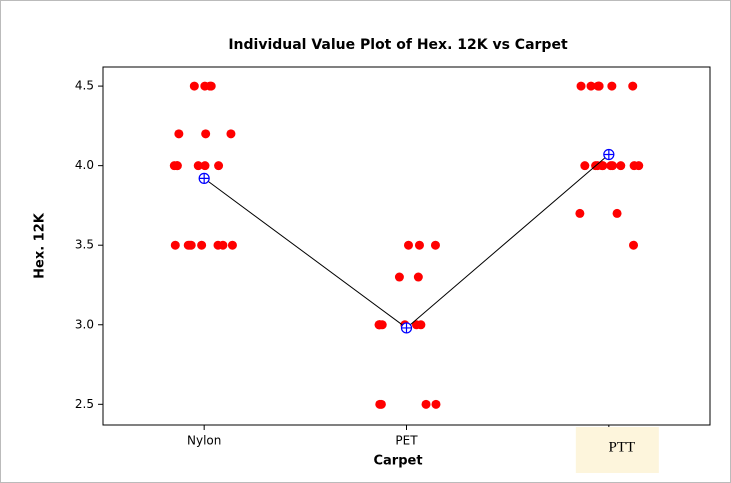  Describe the element at coordinates (621, 447) in the screenshot. I see `x-tick-label: PTT` at that location.